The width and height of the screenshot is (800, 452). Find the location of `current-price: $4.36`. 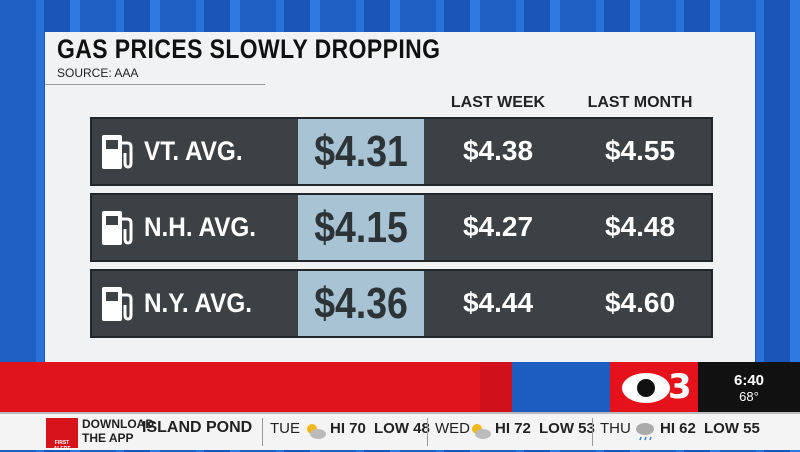

current-price: $4.36 is located at coordinates (361, 303).